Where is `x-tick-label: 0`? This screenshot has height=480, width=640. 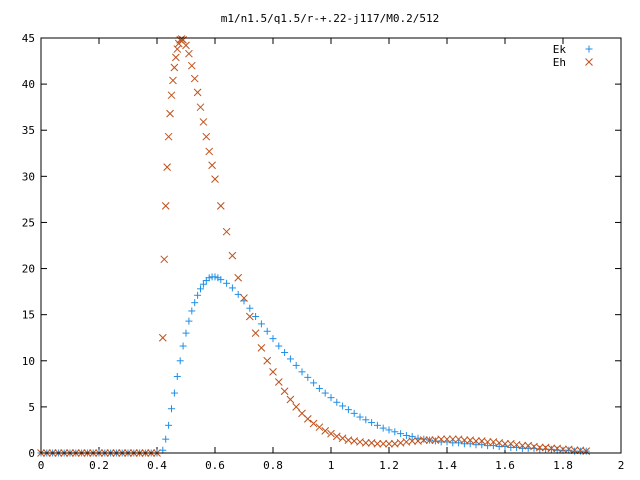
x-tick-label: 0 is located at coordinates (41, 465).